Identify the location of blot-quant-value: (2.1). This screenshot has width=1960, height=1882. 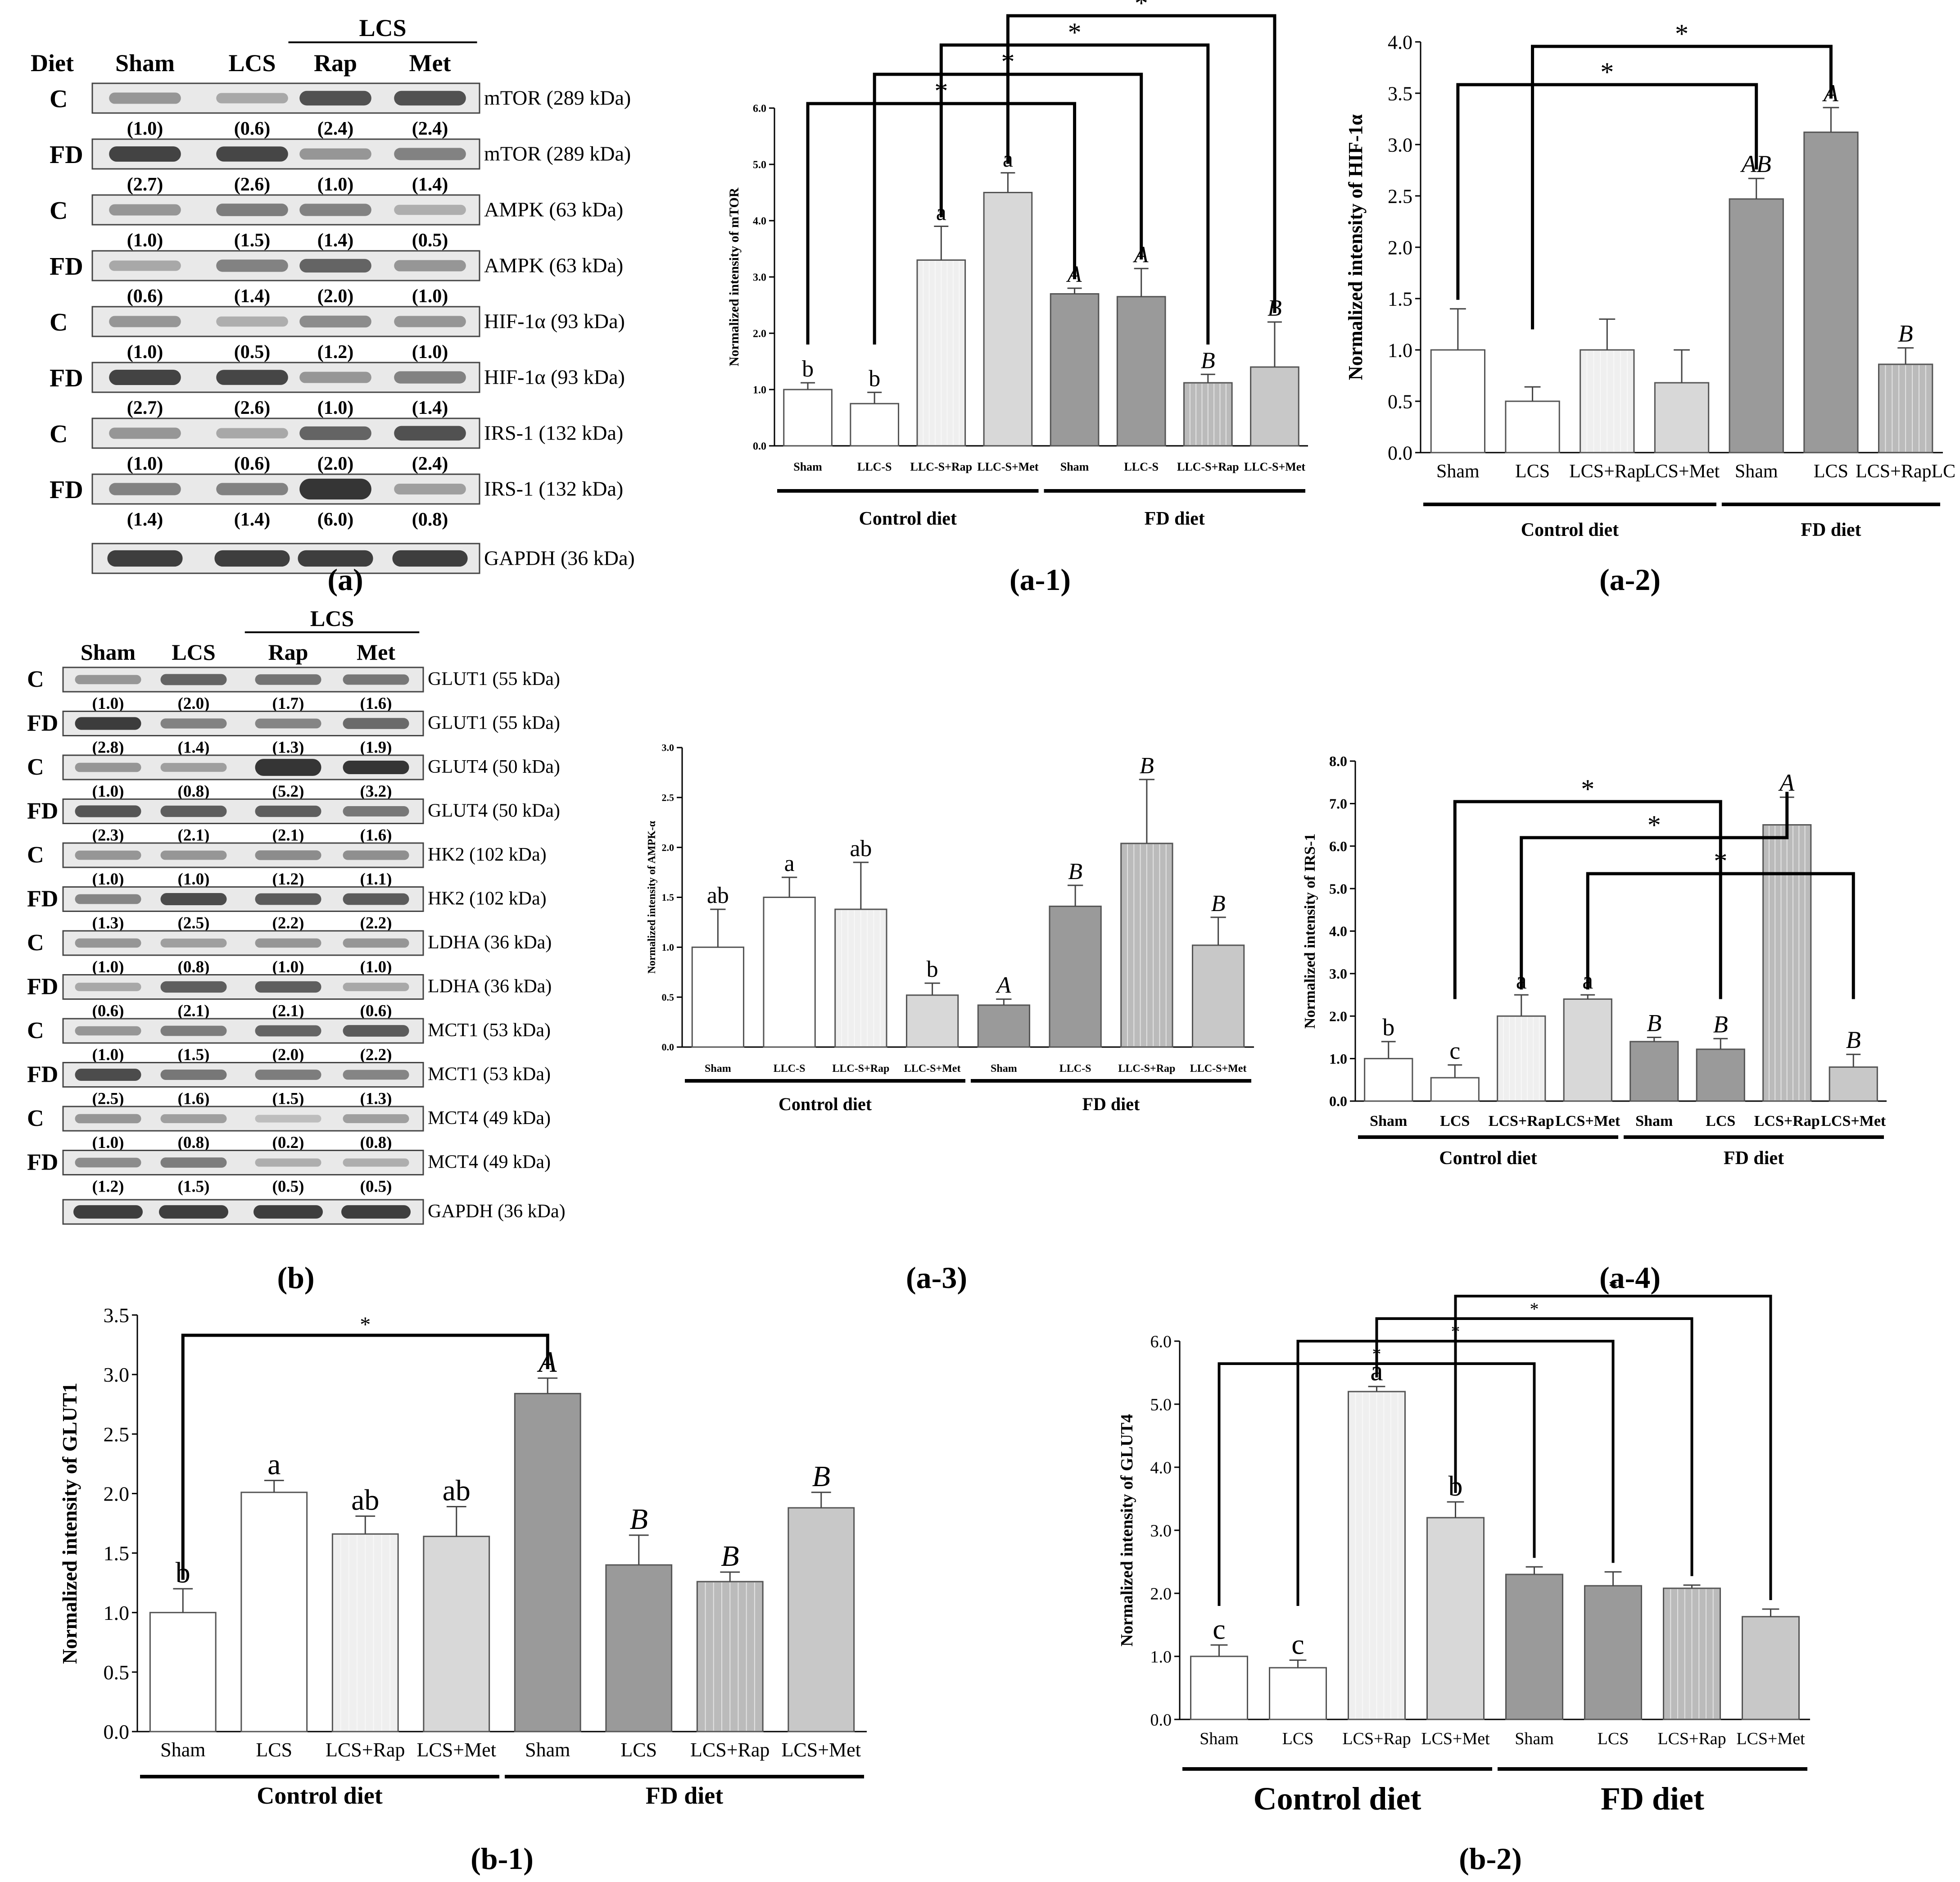
(194, 835).